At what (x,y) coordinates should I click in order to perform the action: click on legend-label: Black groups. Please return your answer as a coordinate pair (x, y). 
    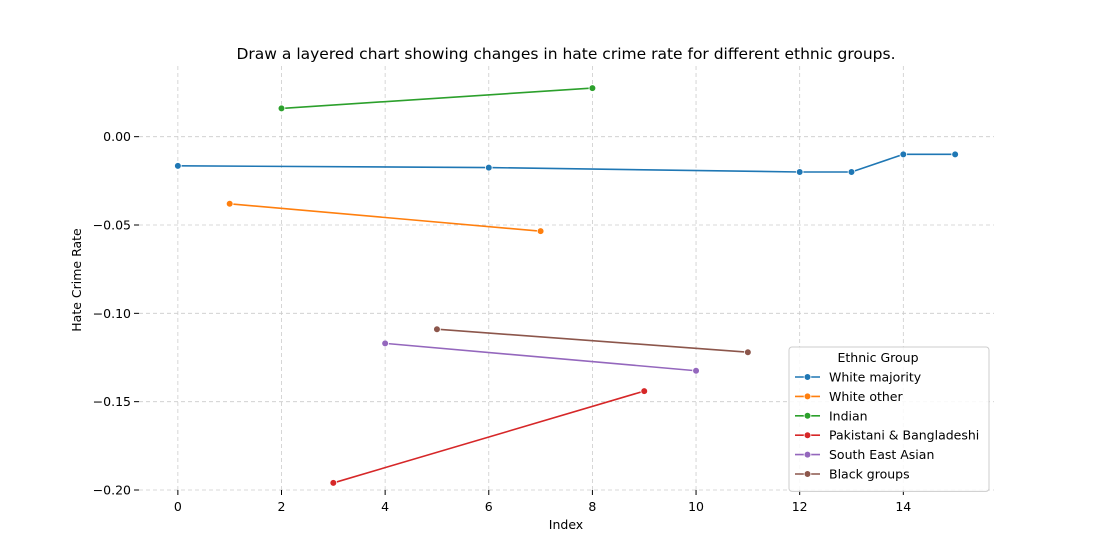
    Looking at the image, I should click on (869, 474).